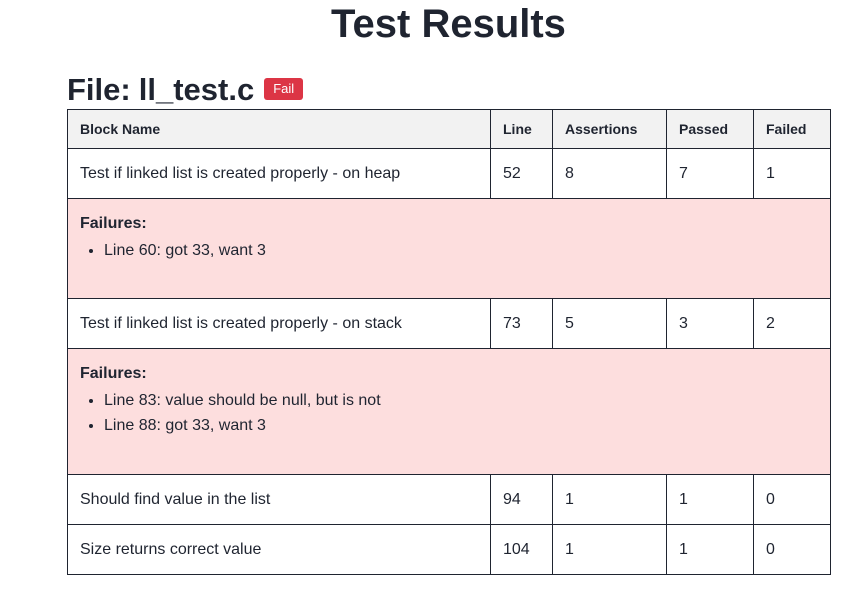  Describe the element at coordinates (609, 323) in the screenshot. I see `assertions-cell: 5` at that location.